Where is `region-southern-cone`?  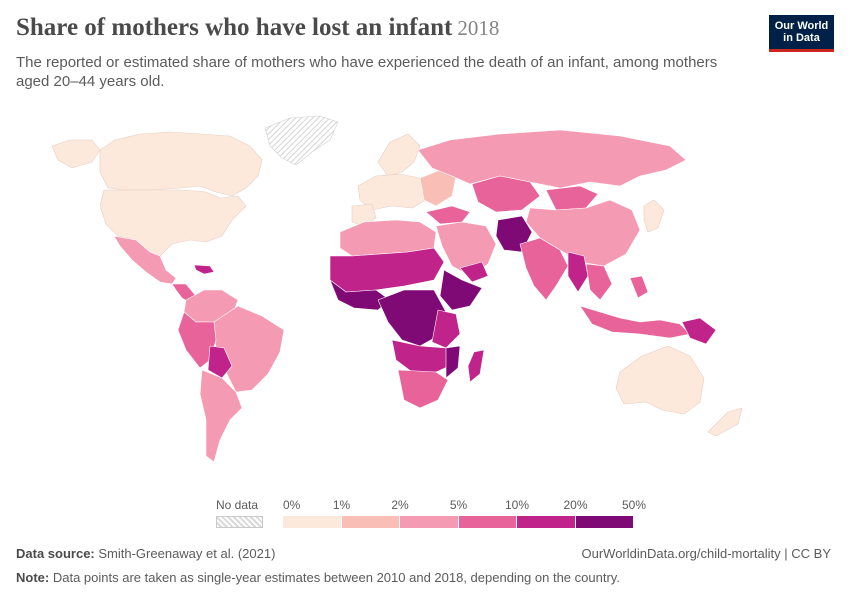
region-southern-cone is located at coordinates (221, 416).